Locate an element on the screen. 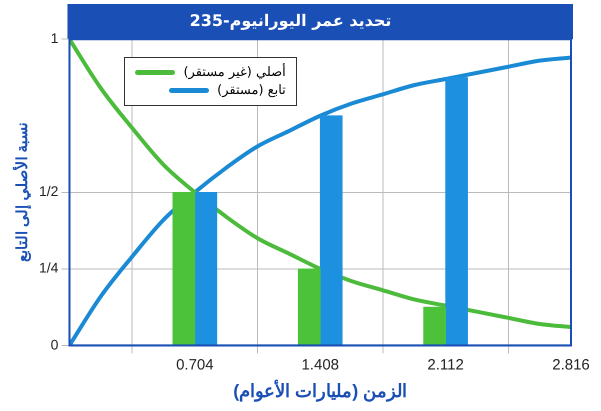 Image resolution: width=601 pixels, height=411 pixels. x-axis-title: الزمن (مليارات الأعوام) is located at coordinates (320, 390).